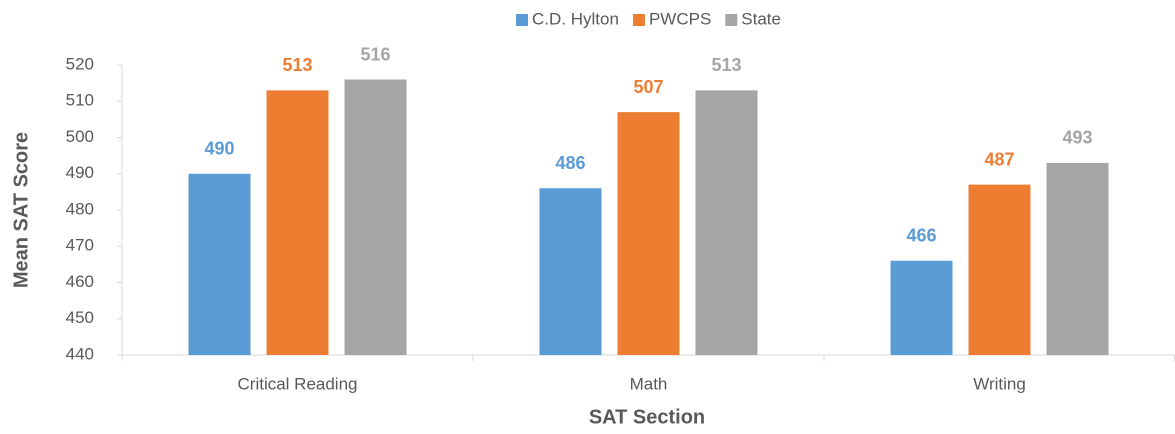 The image size is (1175, 434). Describe the element at coordinates (575, 18) in the screenshot. I see `legend-label: C.D. Hylton` at that location.